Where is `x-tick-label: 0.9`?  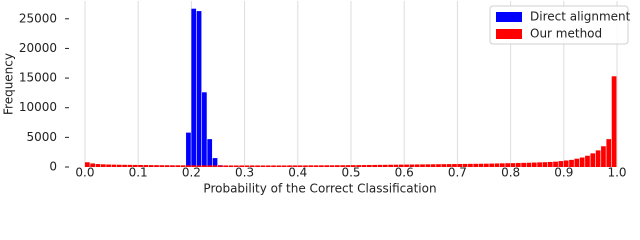 x-tick-label: 0.9 is located at coordinates (563, 173).